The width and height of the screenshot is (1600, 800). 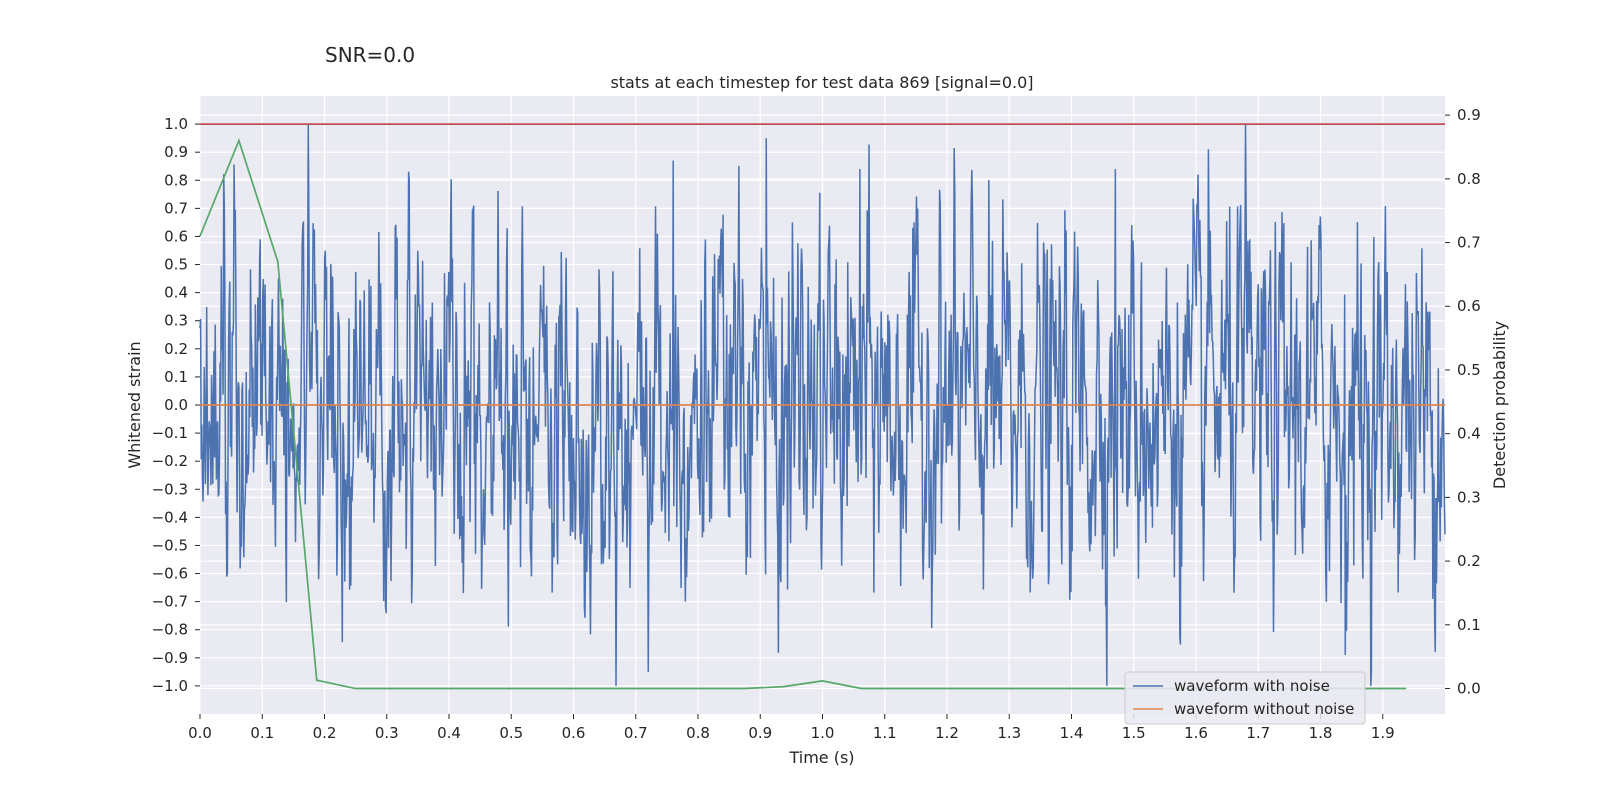 I want to click on x-tick-label: 1.1, so click(x=885, y=733).